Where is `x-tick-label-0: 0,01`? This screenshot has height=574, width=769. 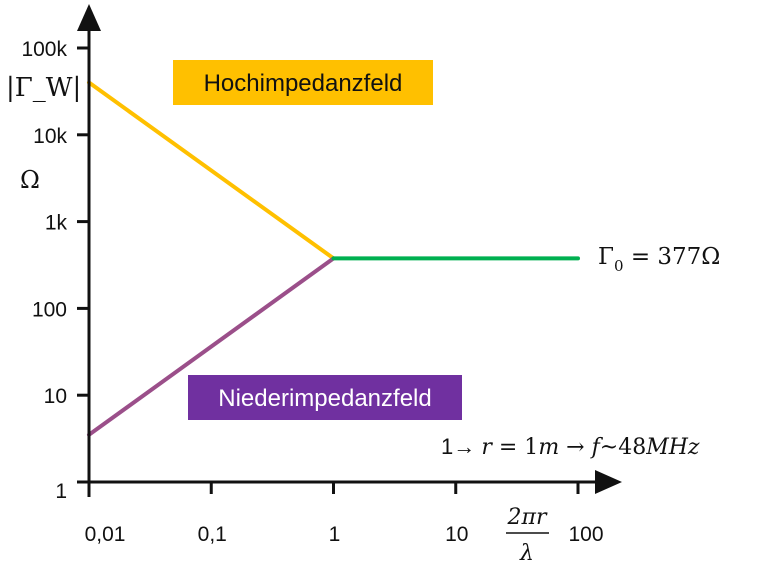 x-tick-label-0: 0,01 is located at coordinates (105, 534).